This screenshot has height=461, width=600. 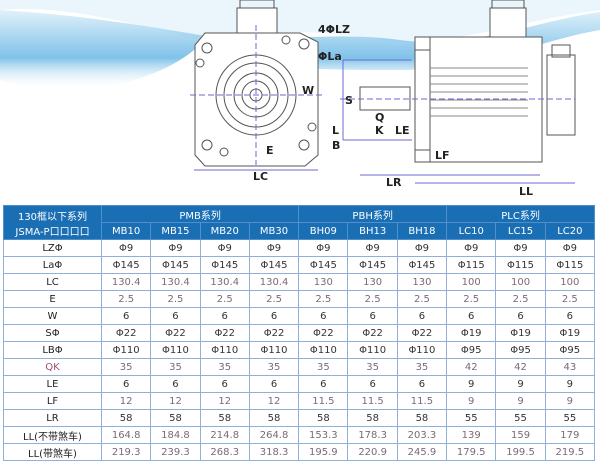 What do you see at coordinates (175, 452) in the screenshot?
I see `table-cell: 239.3` at bounding box center [175, 452].